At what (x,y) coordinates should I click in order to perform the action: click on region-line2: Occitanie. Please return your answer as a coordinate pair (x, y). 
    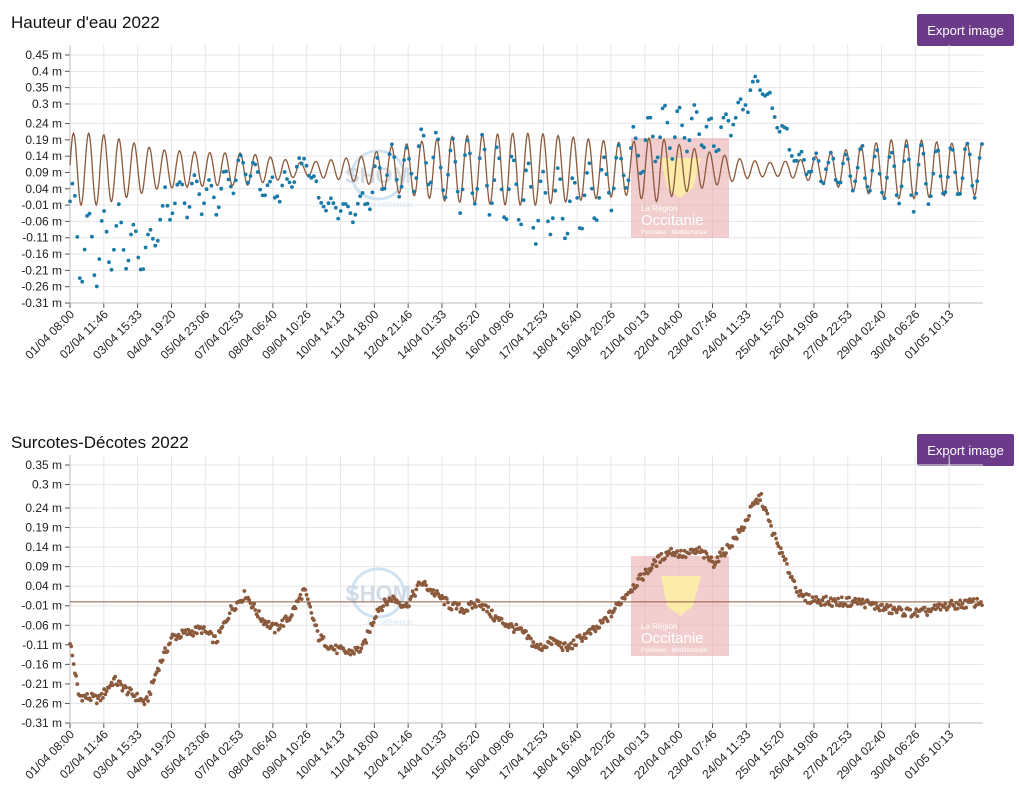
    Looking at the image, I should click on (672, 220).